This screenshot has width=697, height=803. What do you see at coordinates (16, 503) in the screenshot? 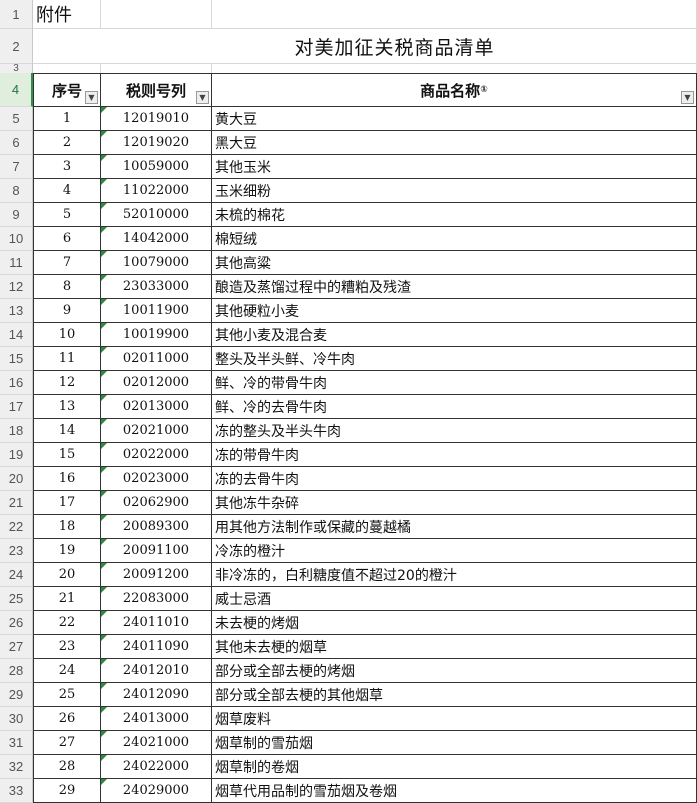
I see `row-header: 21` at bounding box center [16, 503].